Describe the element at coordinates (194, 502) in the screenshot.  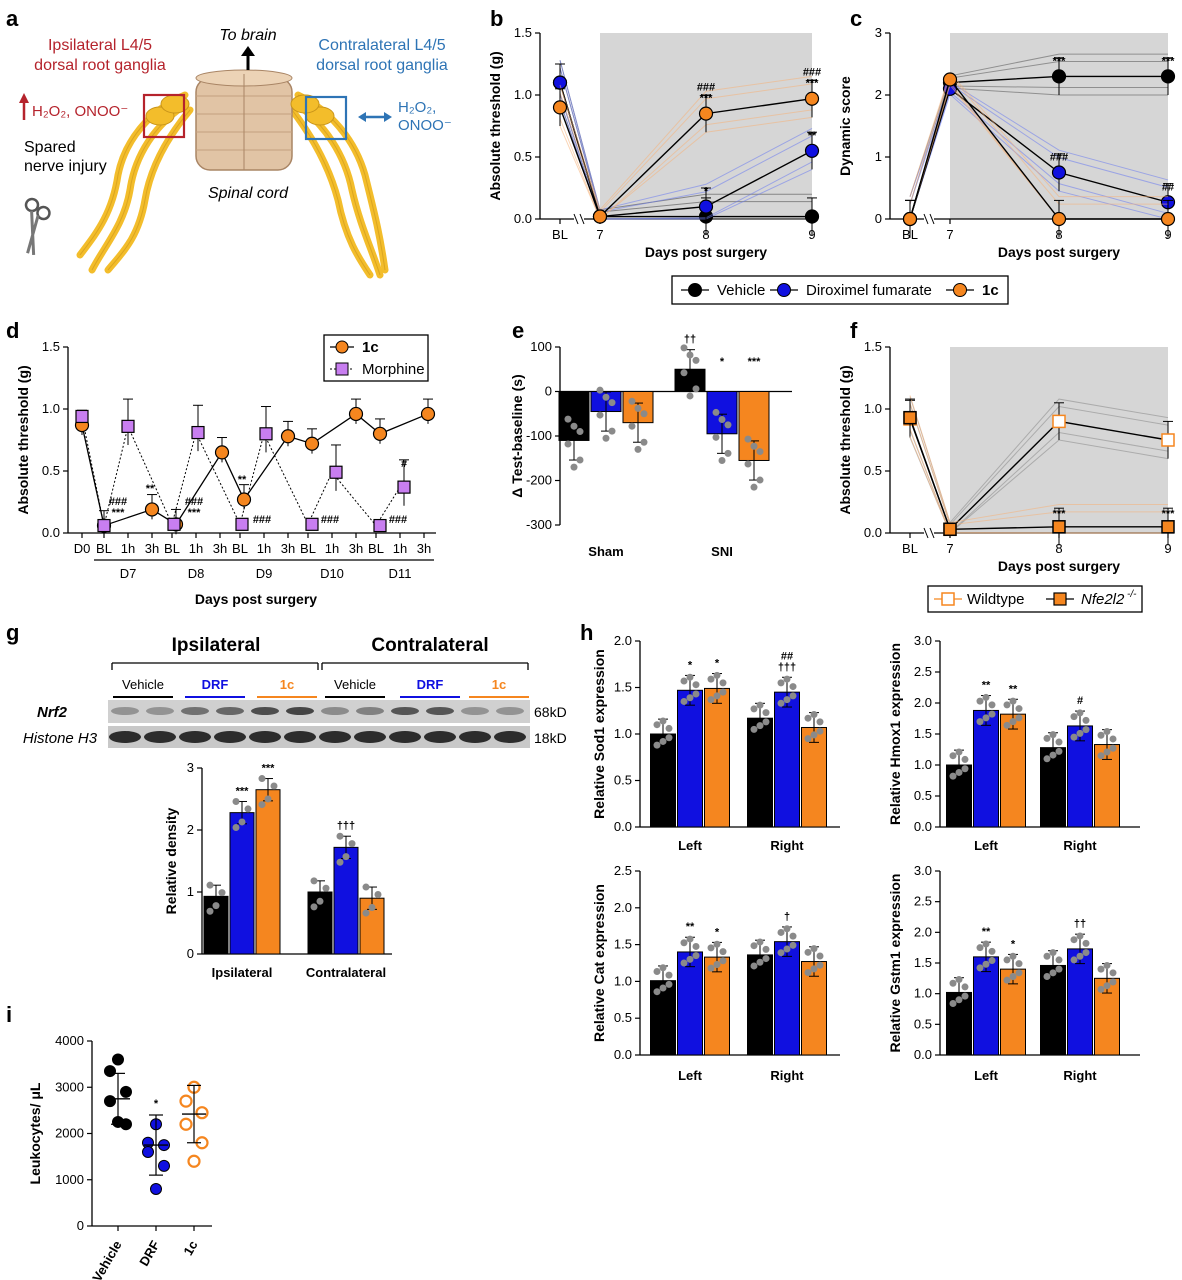
I see `significance-mark: ###` at that location.